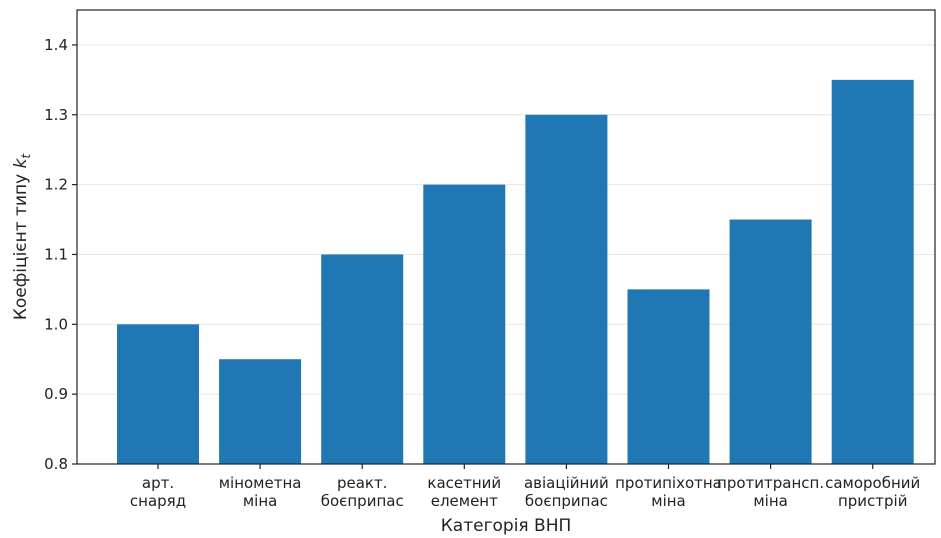 Image resolution: width=941 pixels, height=538 pixels. I want to click on y-axis-label-symbol: k, so click(21, 162).